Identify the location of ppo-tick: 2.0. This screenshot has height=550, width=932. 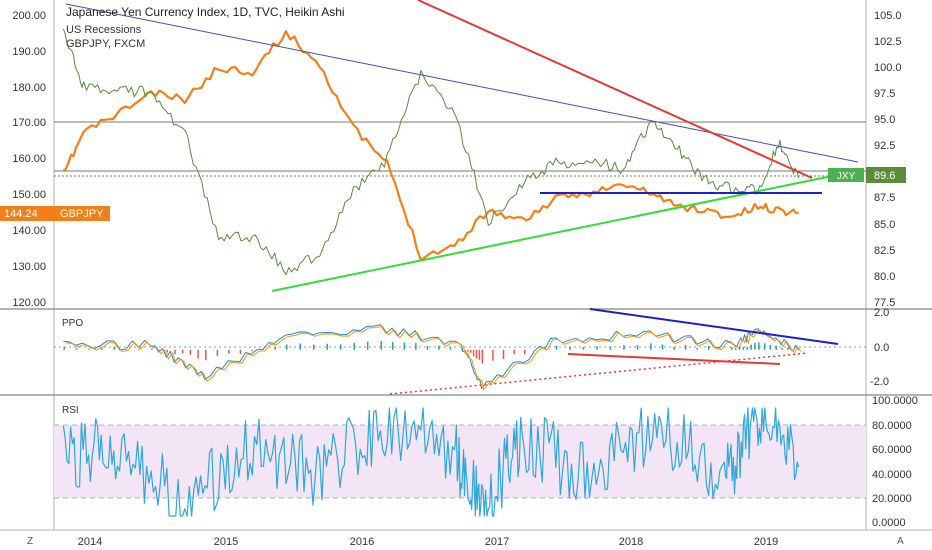
(881, 313).